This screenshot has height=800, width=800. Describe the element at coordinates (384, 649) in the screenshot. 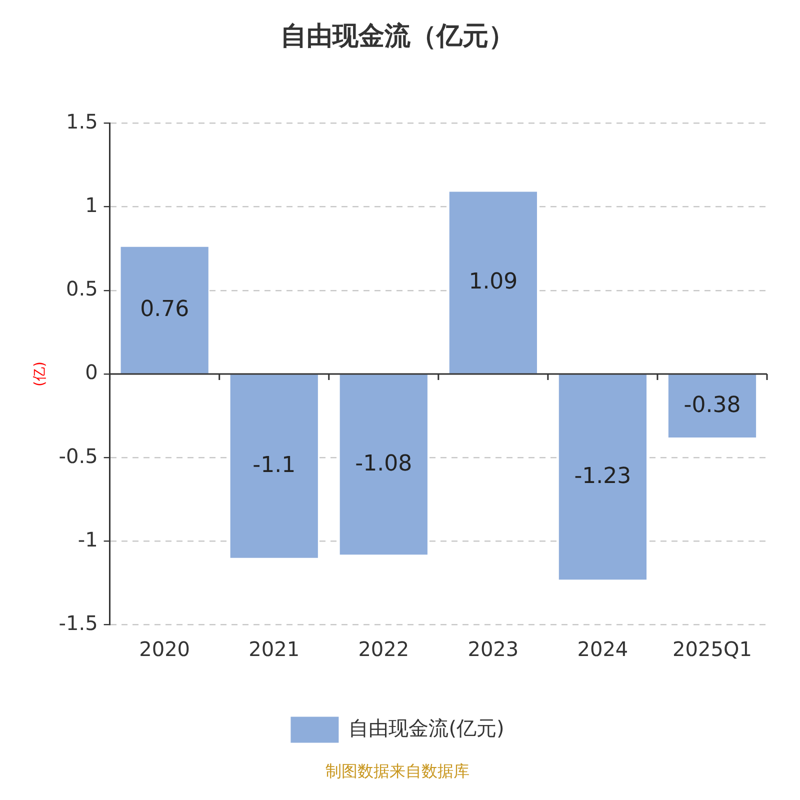

I see `x-tick-label: 2022` at that location.